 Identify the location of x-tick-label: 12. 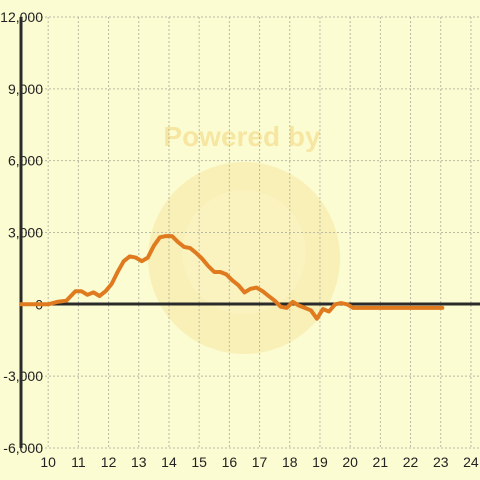
(109, 462).